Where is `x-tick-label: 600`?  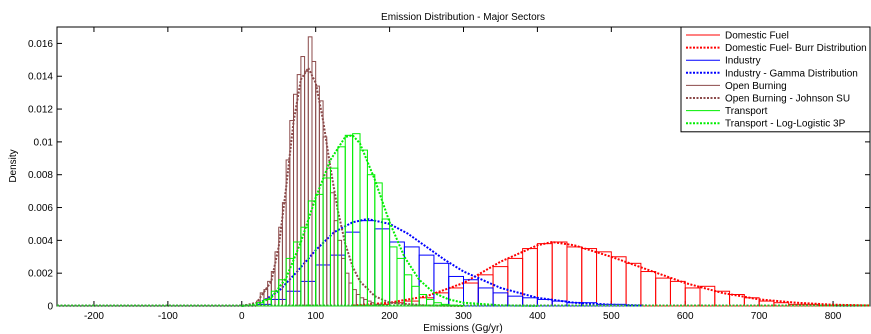 x-tick-label: 600 is located at coordinates (685, 316).